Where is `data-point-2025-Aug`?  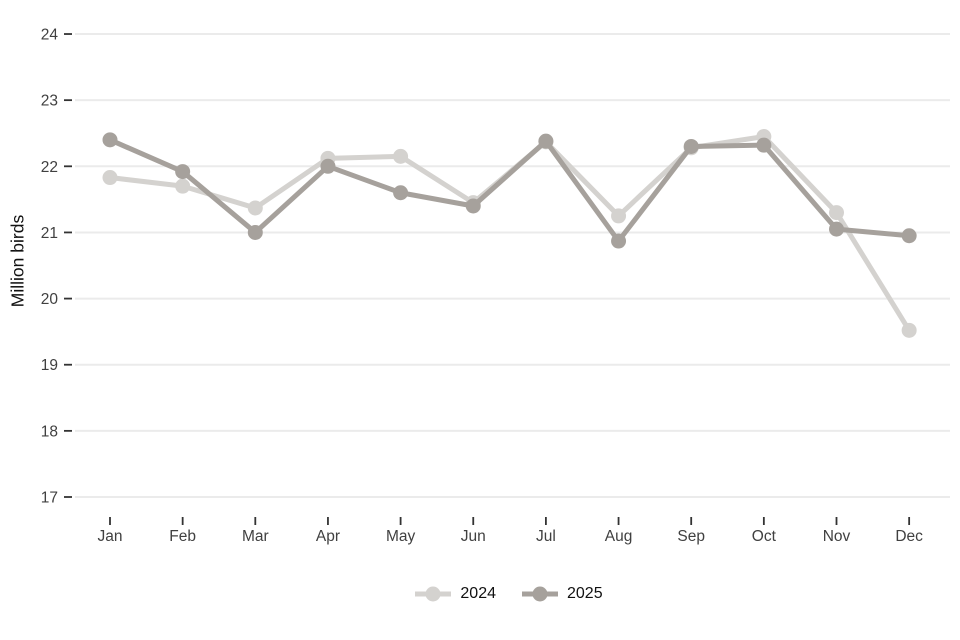
data-point-2025-Aug is located at coordinates (619, 241).